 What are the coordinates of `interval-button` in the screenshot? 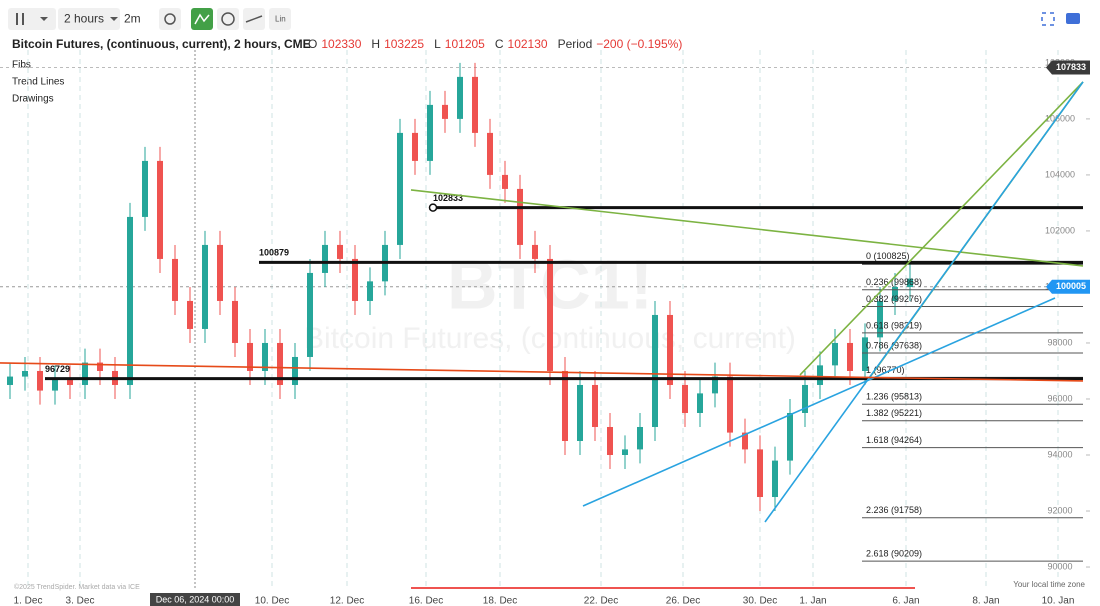 It's located at (89, 19).